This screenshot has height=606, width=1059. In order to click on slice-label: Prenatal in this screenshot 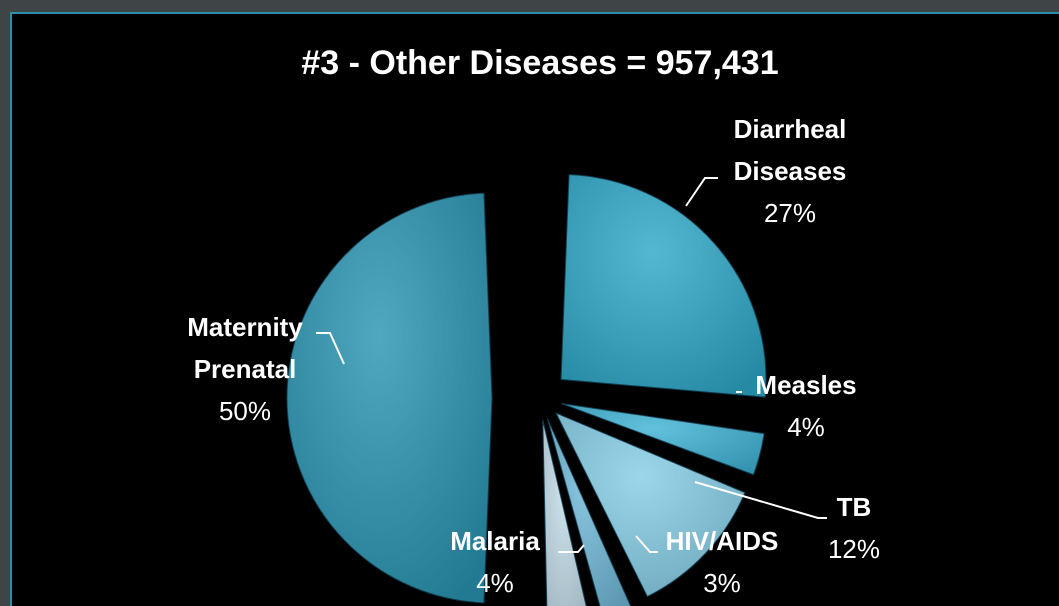, I will do `click(245, 369)`.